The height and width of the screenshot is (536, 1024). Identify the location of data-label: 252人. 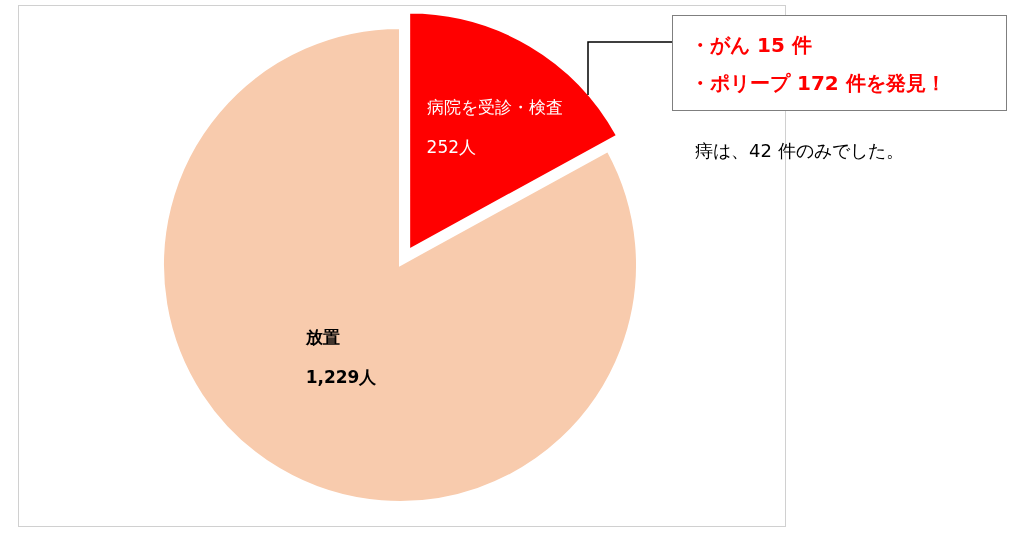
(451, 147).